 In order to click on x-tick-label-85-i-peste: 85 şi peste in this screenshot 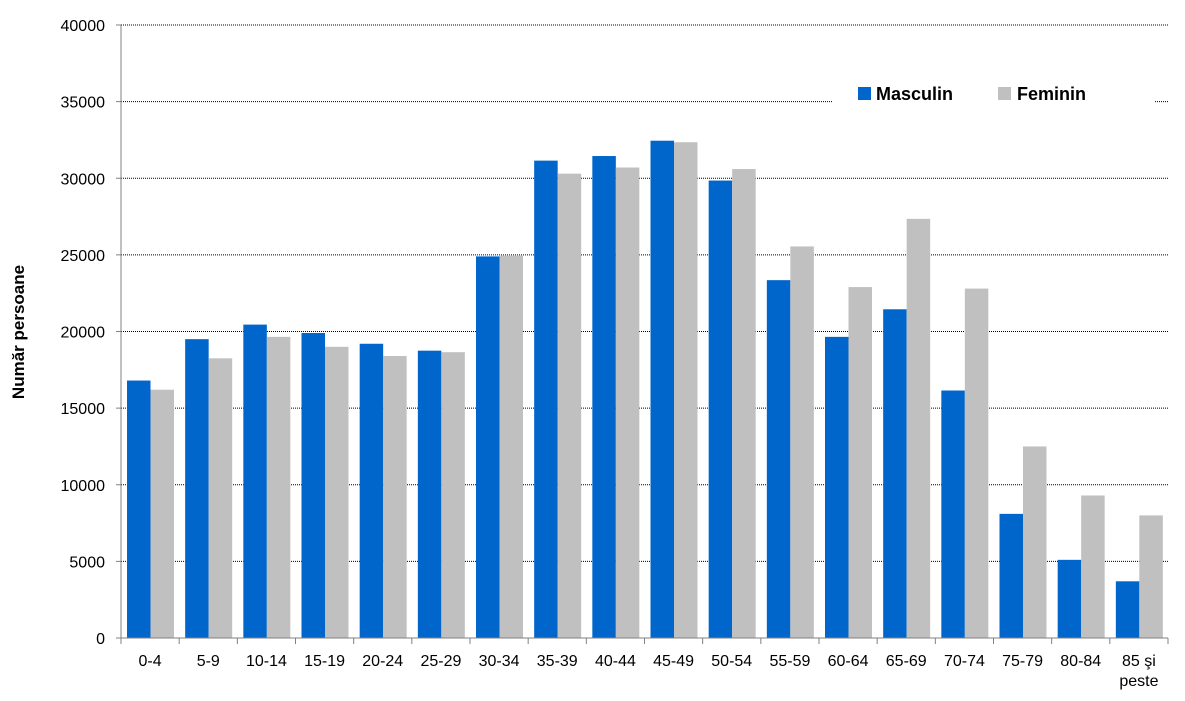, I will do `click(1138, 671)`.